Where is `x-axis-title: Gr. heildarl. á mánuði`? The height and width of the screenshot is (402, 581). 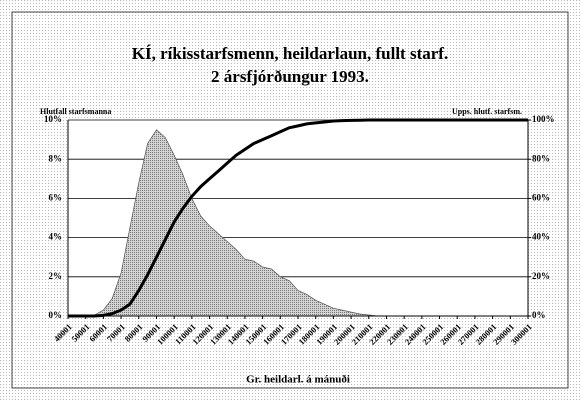 x-axis-title: Gr. heildarl. á mánuði is located at coordinates (298, 380).